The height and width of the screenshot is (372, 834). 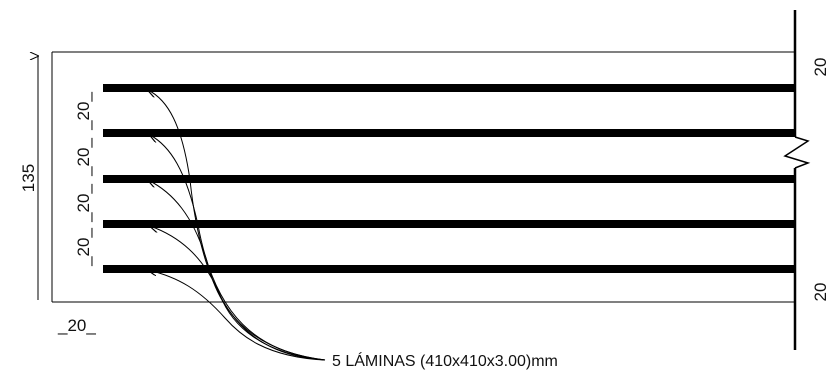 I want to click on right-bottom-dimension: 20, so click(x=820, y=292).